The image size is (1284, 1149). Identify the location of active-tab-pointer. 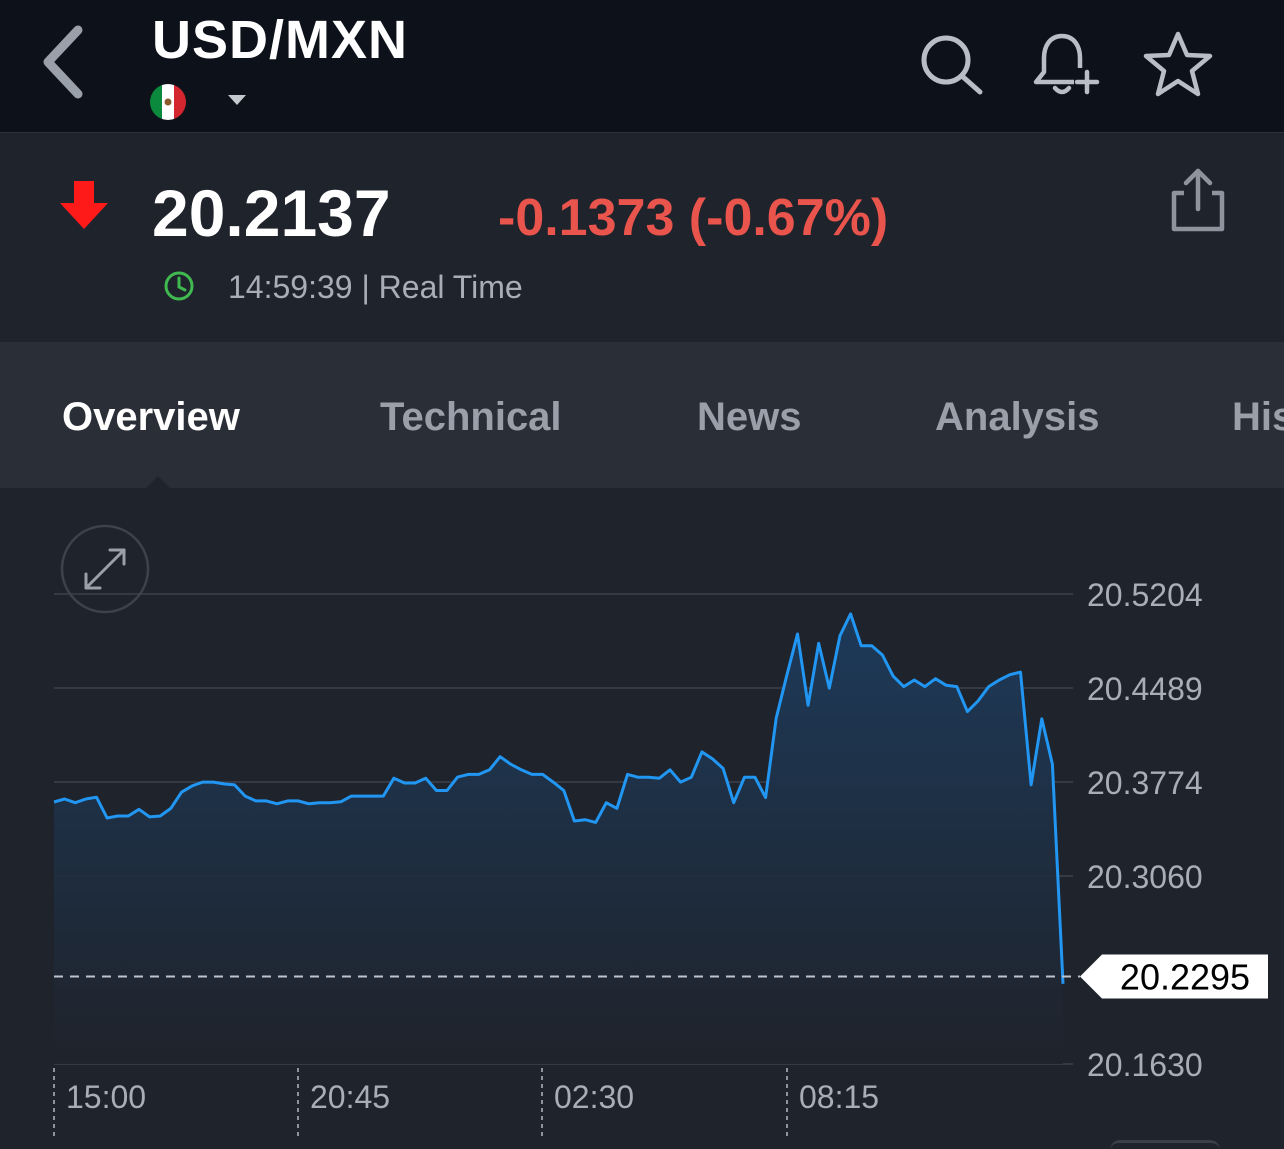
(158, 483).